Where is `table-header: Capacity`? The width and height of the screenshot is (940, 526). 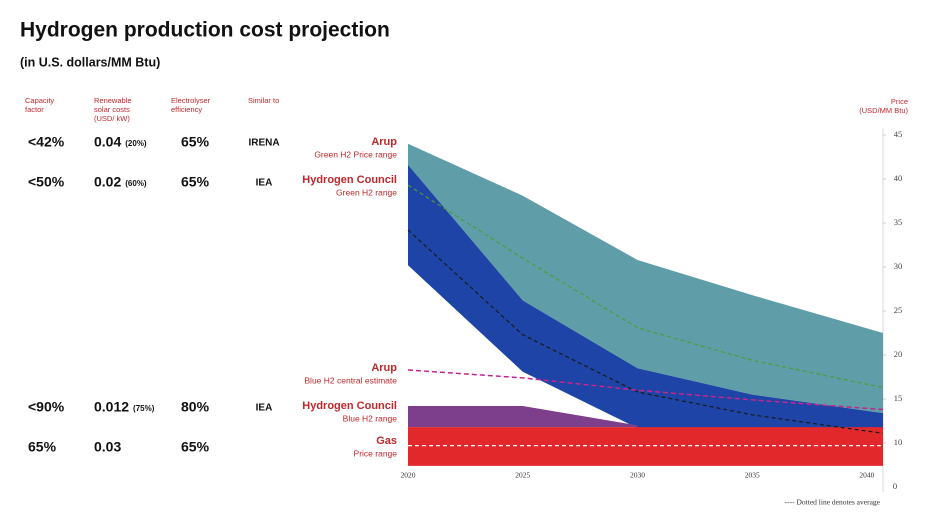
table-header: Capacity is located at coordinates (39, 100).